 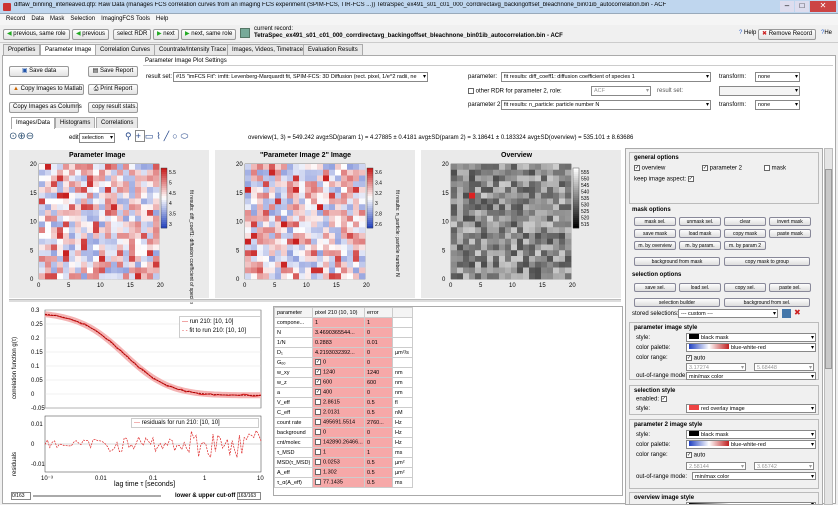 I want to click on help-button: ? Help, so click(x=748, y=33).